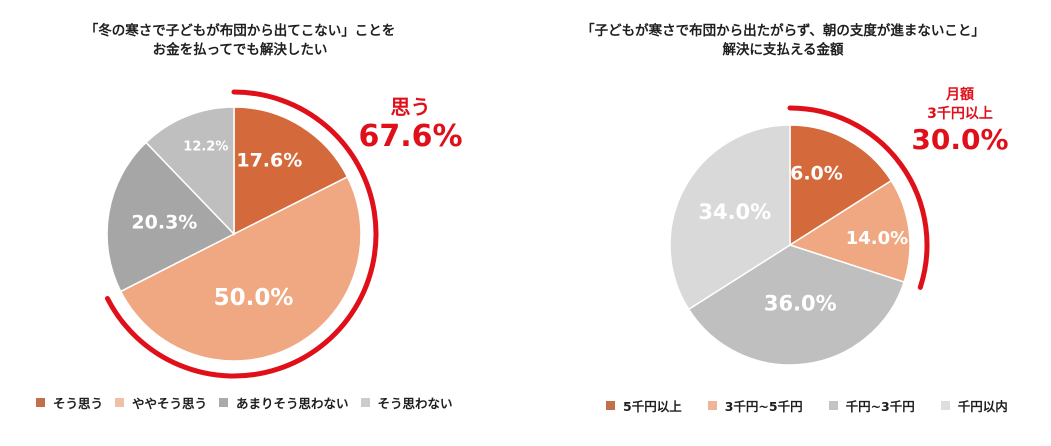 Image resolution: width=1051 pixels, height=446 pixels. I want to click on slice-label: 12.2%, so click(205, 147).